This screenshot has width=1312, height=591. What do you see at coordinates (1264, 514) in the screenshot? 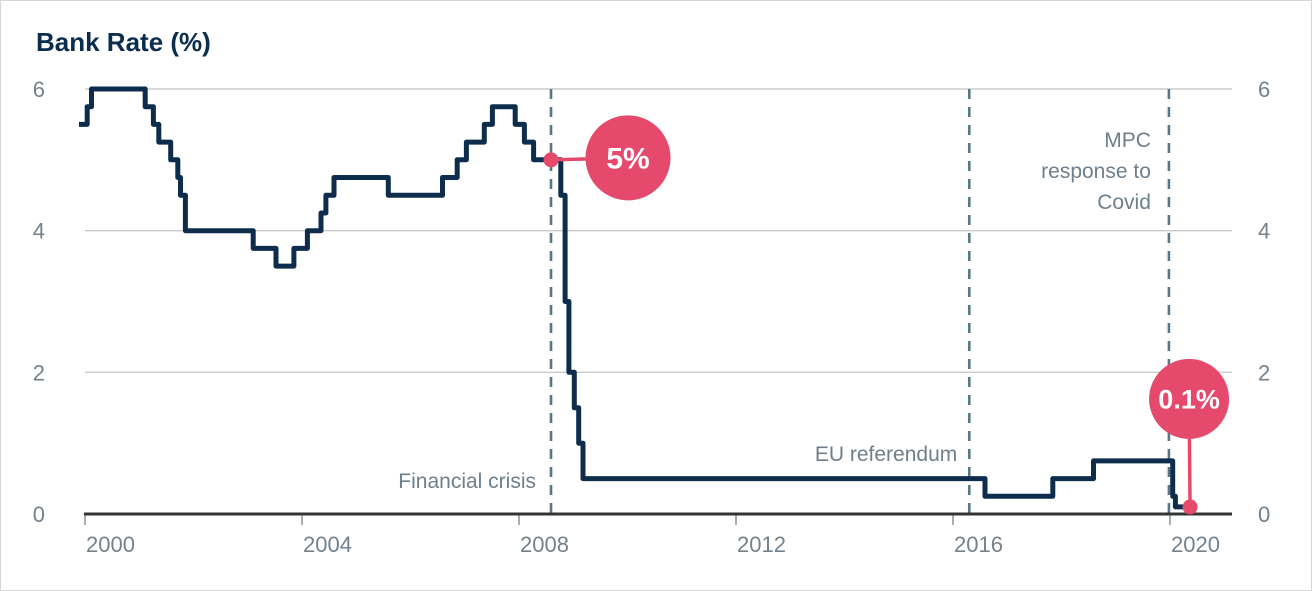
I see `y-tick-label-right: 0` at bounding box center [1264, 514].